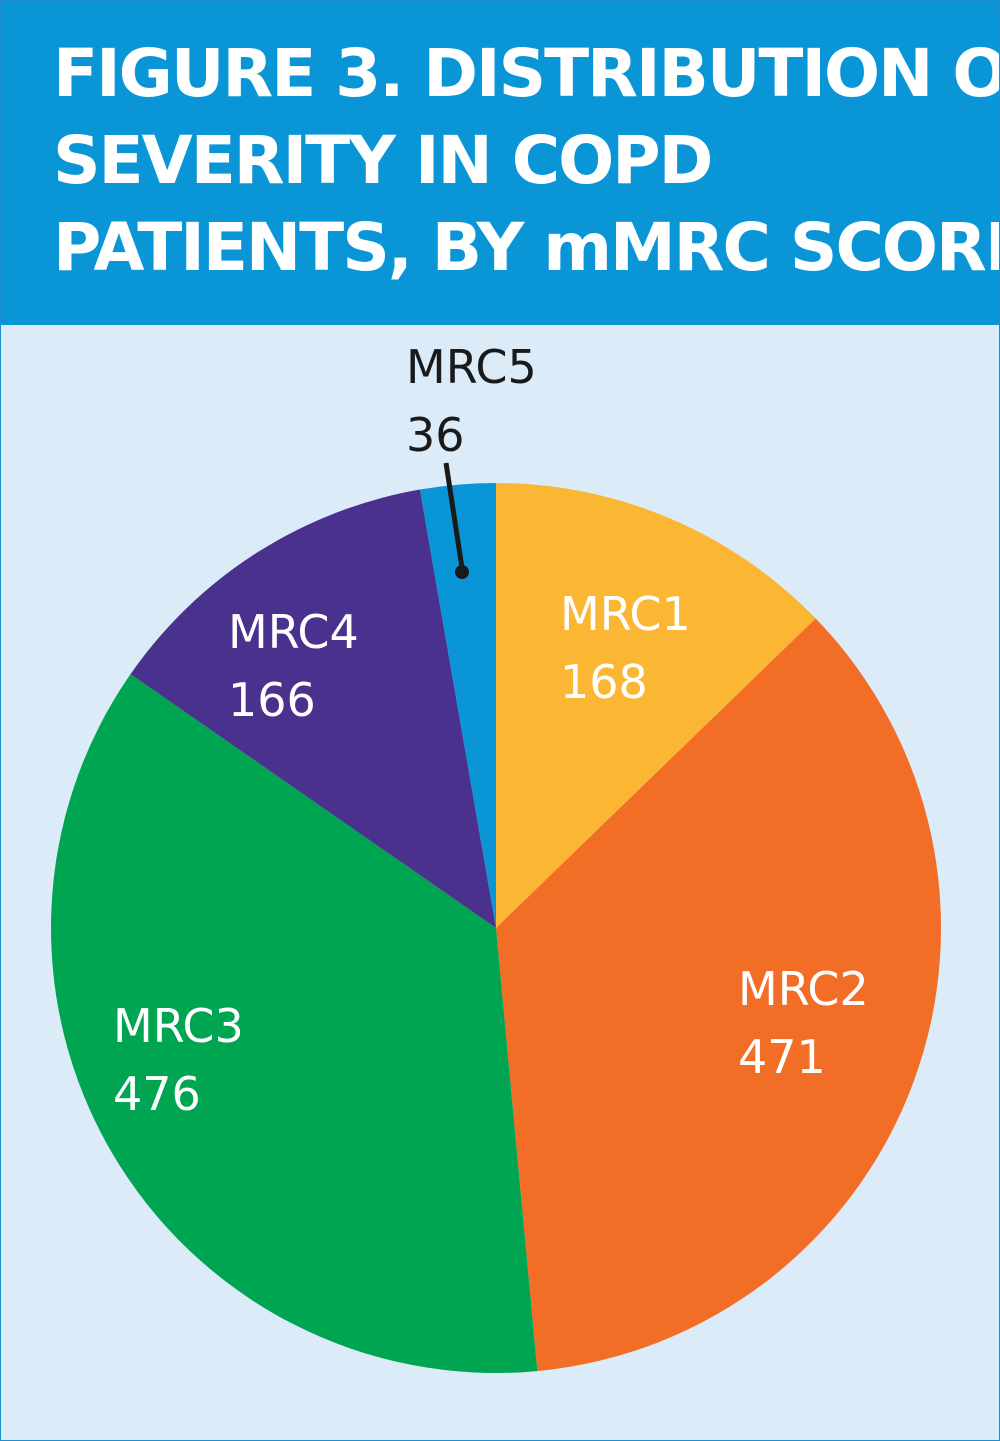 Image resolution: width=1000 pixels, height=1441 pixels. I want to click on slice-label-mrc1: MRC1, so click(625, 614).